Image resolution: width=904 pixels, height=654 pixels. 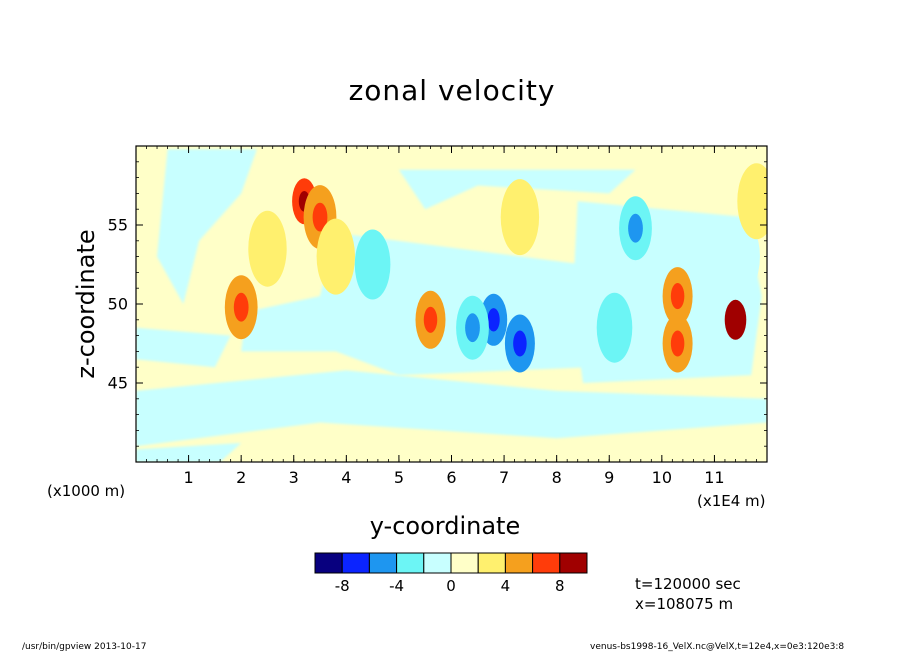 I want to click on x-tick-label-11: 11, so click(x=714, y=477).